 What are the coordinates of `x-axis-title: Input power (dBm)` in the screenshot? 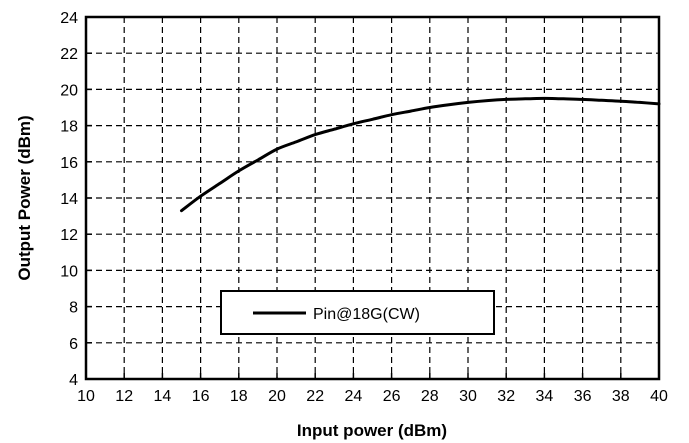 It's located at (372, 430).